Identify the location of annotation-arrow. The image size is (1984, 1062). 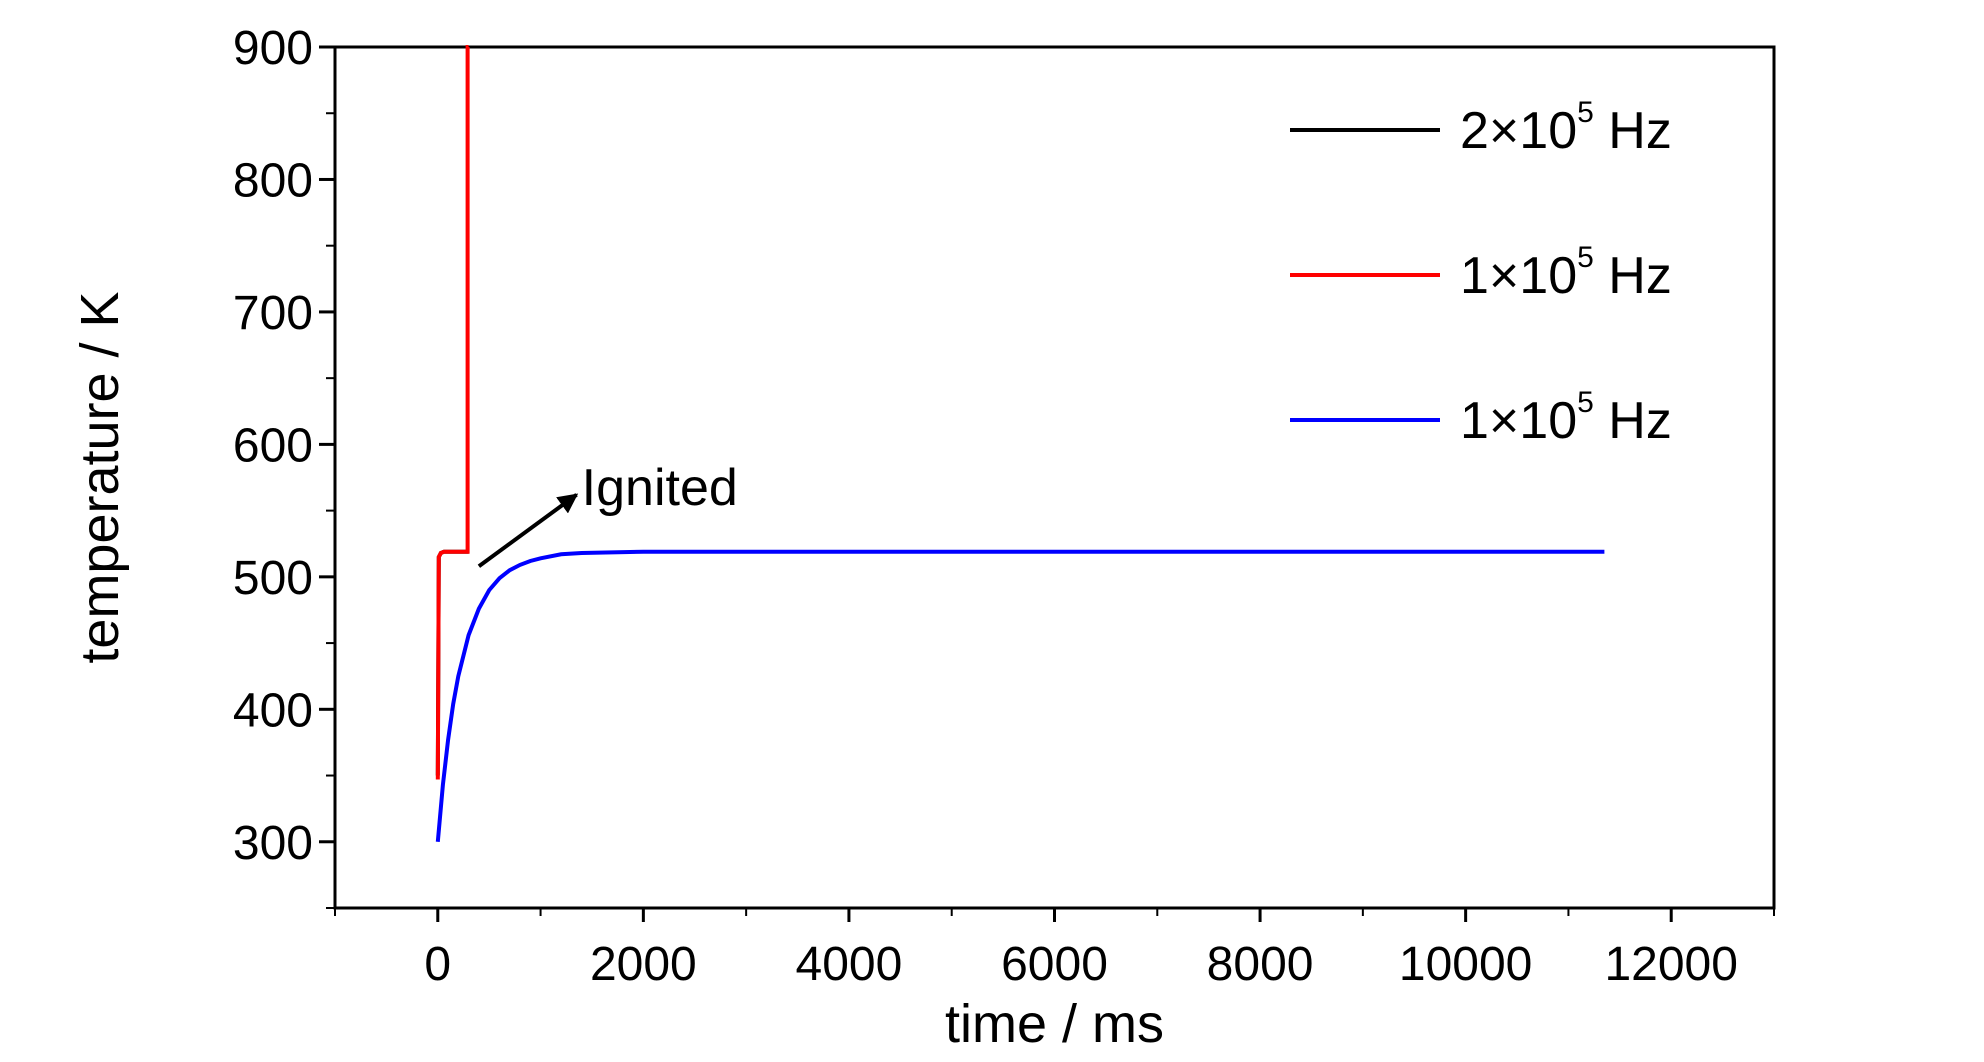
(528, 530).